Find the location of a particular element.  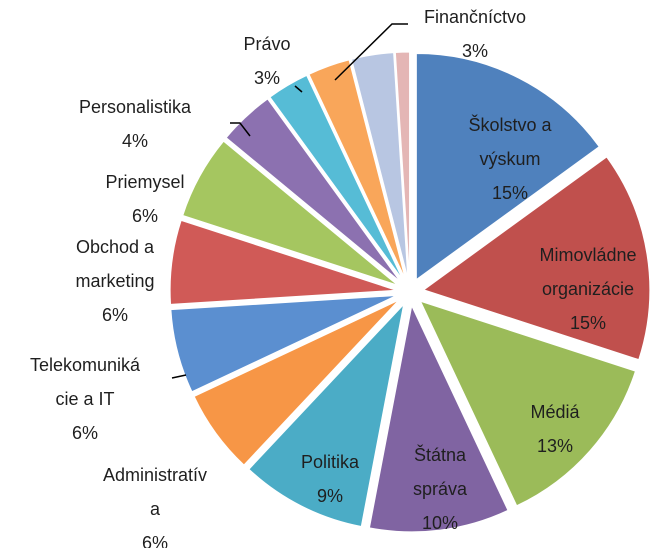

slice-label: správa is located at coordinates (440, 489).